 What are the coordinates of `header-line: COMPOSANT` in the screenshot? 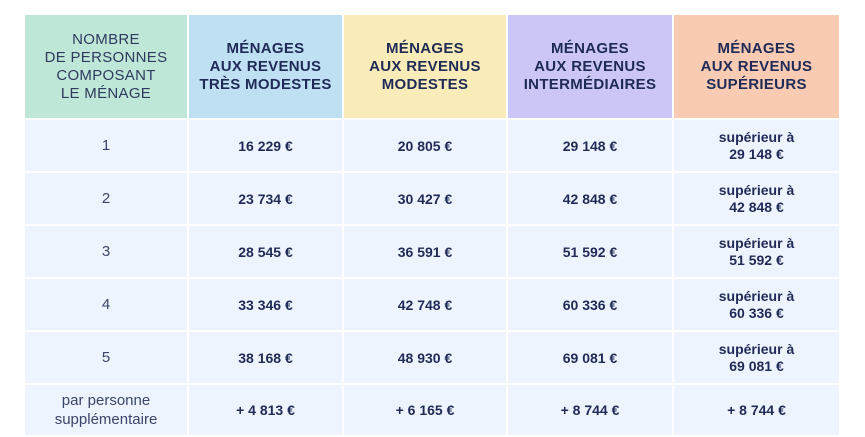 It's located at (106, 75).